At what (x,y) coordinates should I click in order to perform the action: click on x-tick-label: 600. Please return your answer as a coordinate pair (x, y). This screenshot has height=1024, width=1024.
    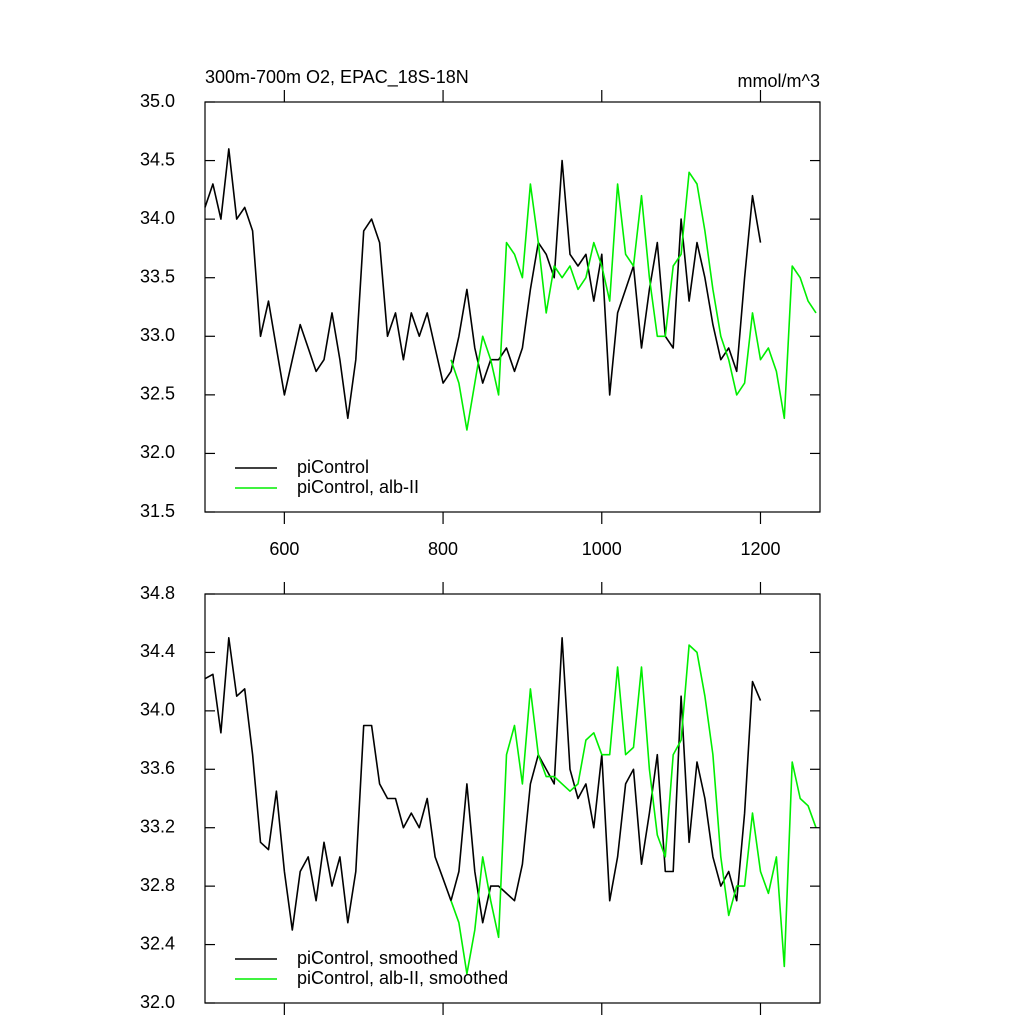
    Looking at the image, I should click on (284, 549).